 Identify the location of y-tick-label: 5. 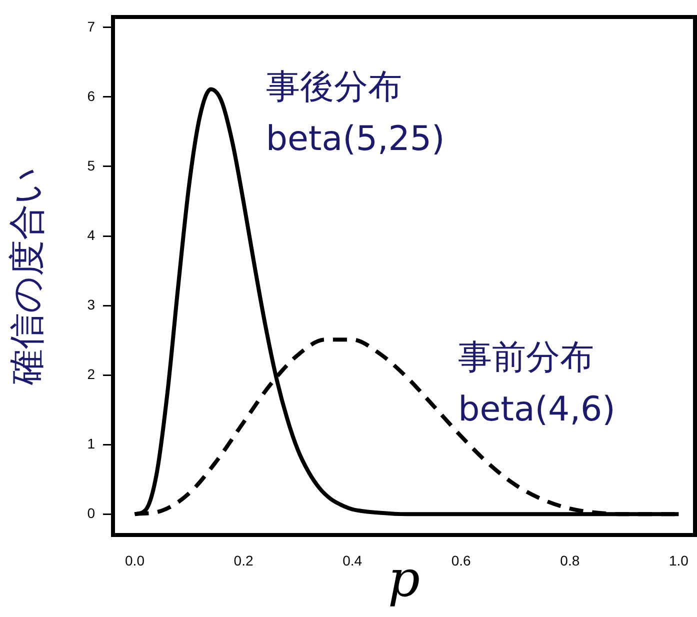
(91, 165).